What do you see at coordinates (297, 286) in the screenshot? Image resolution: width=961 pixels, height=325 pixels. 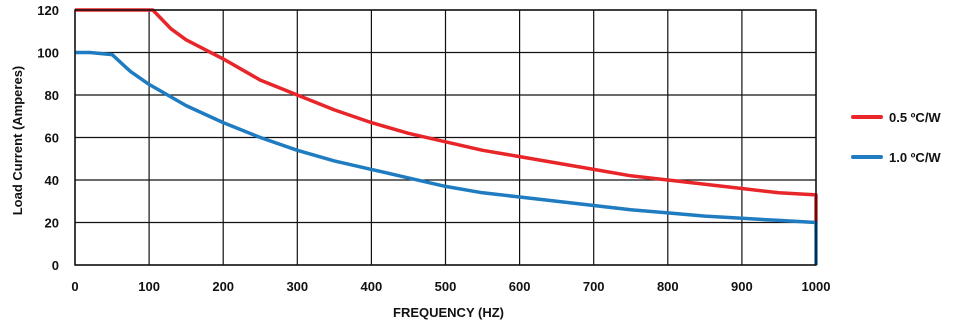 I see `x-tick-label: 300` at bounding box center [297, 286].